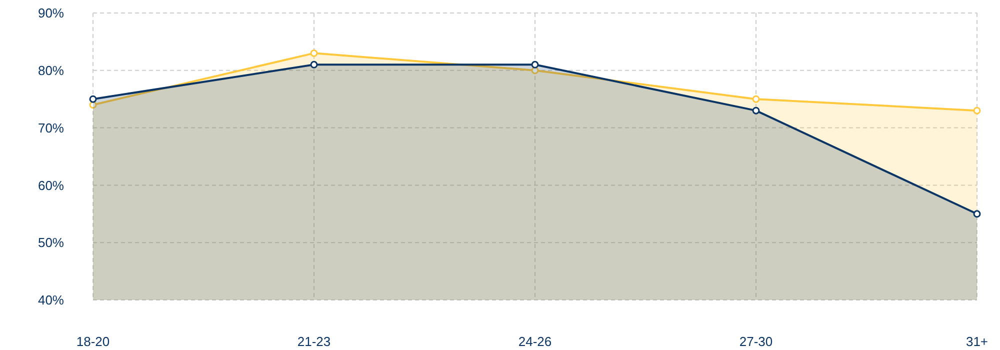  What do you see at coordinates (51, 300) in the screenshot?
I see `y-tick-label: 40%` at bounding box center [51, 300].